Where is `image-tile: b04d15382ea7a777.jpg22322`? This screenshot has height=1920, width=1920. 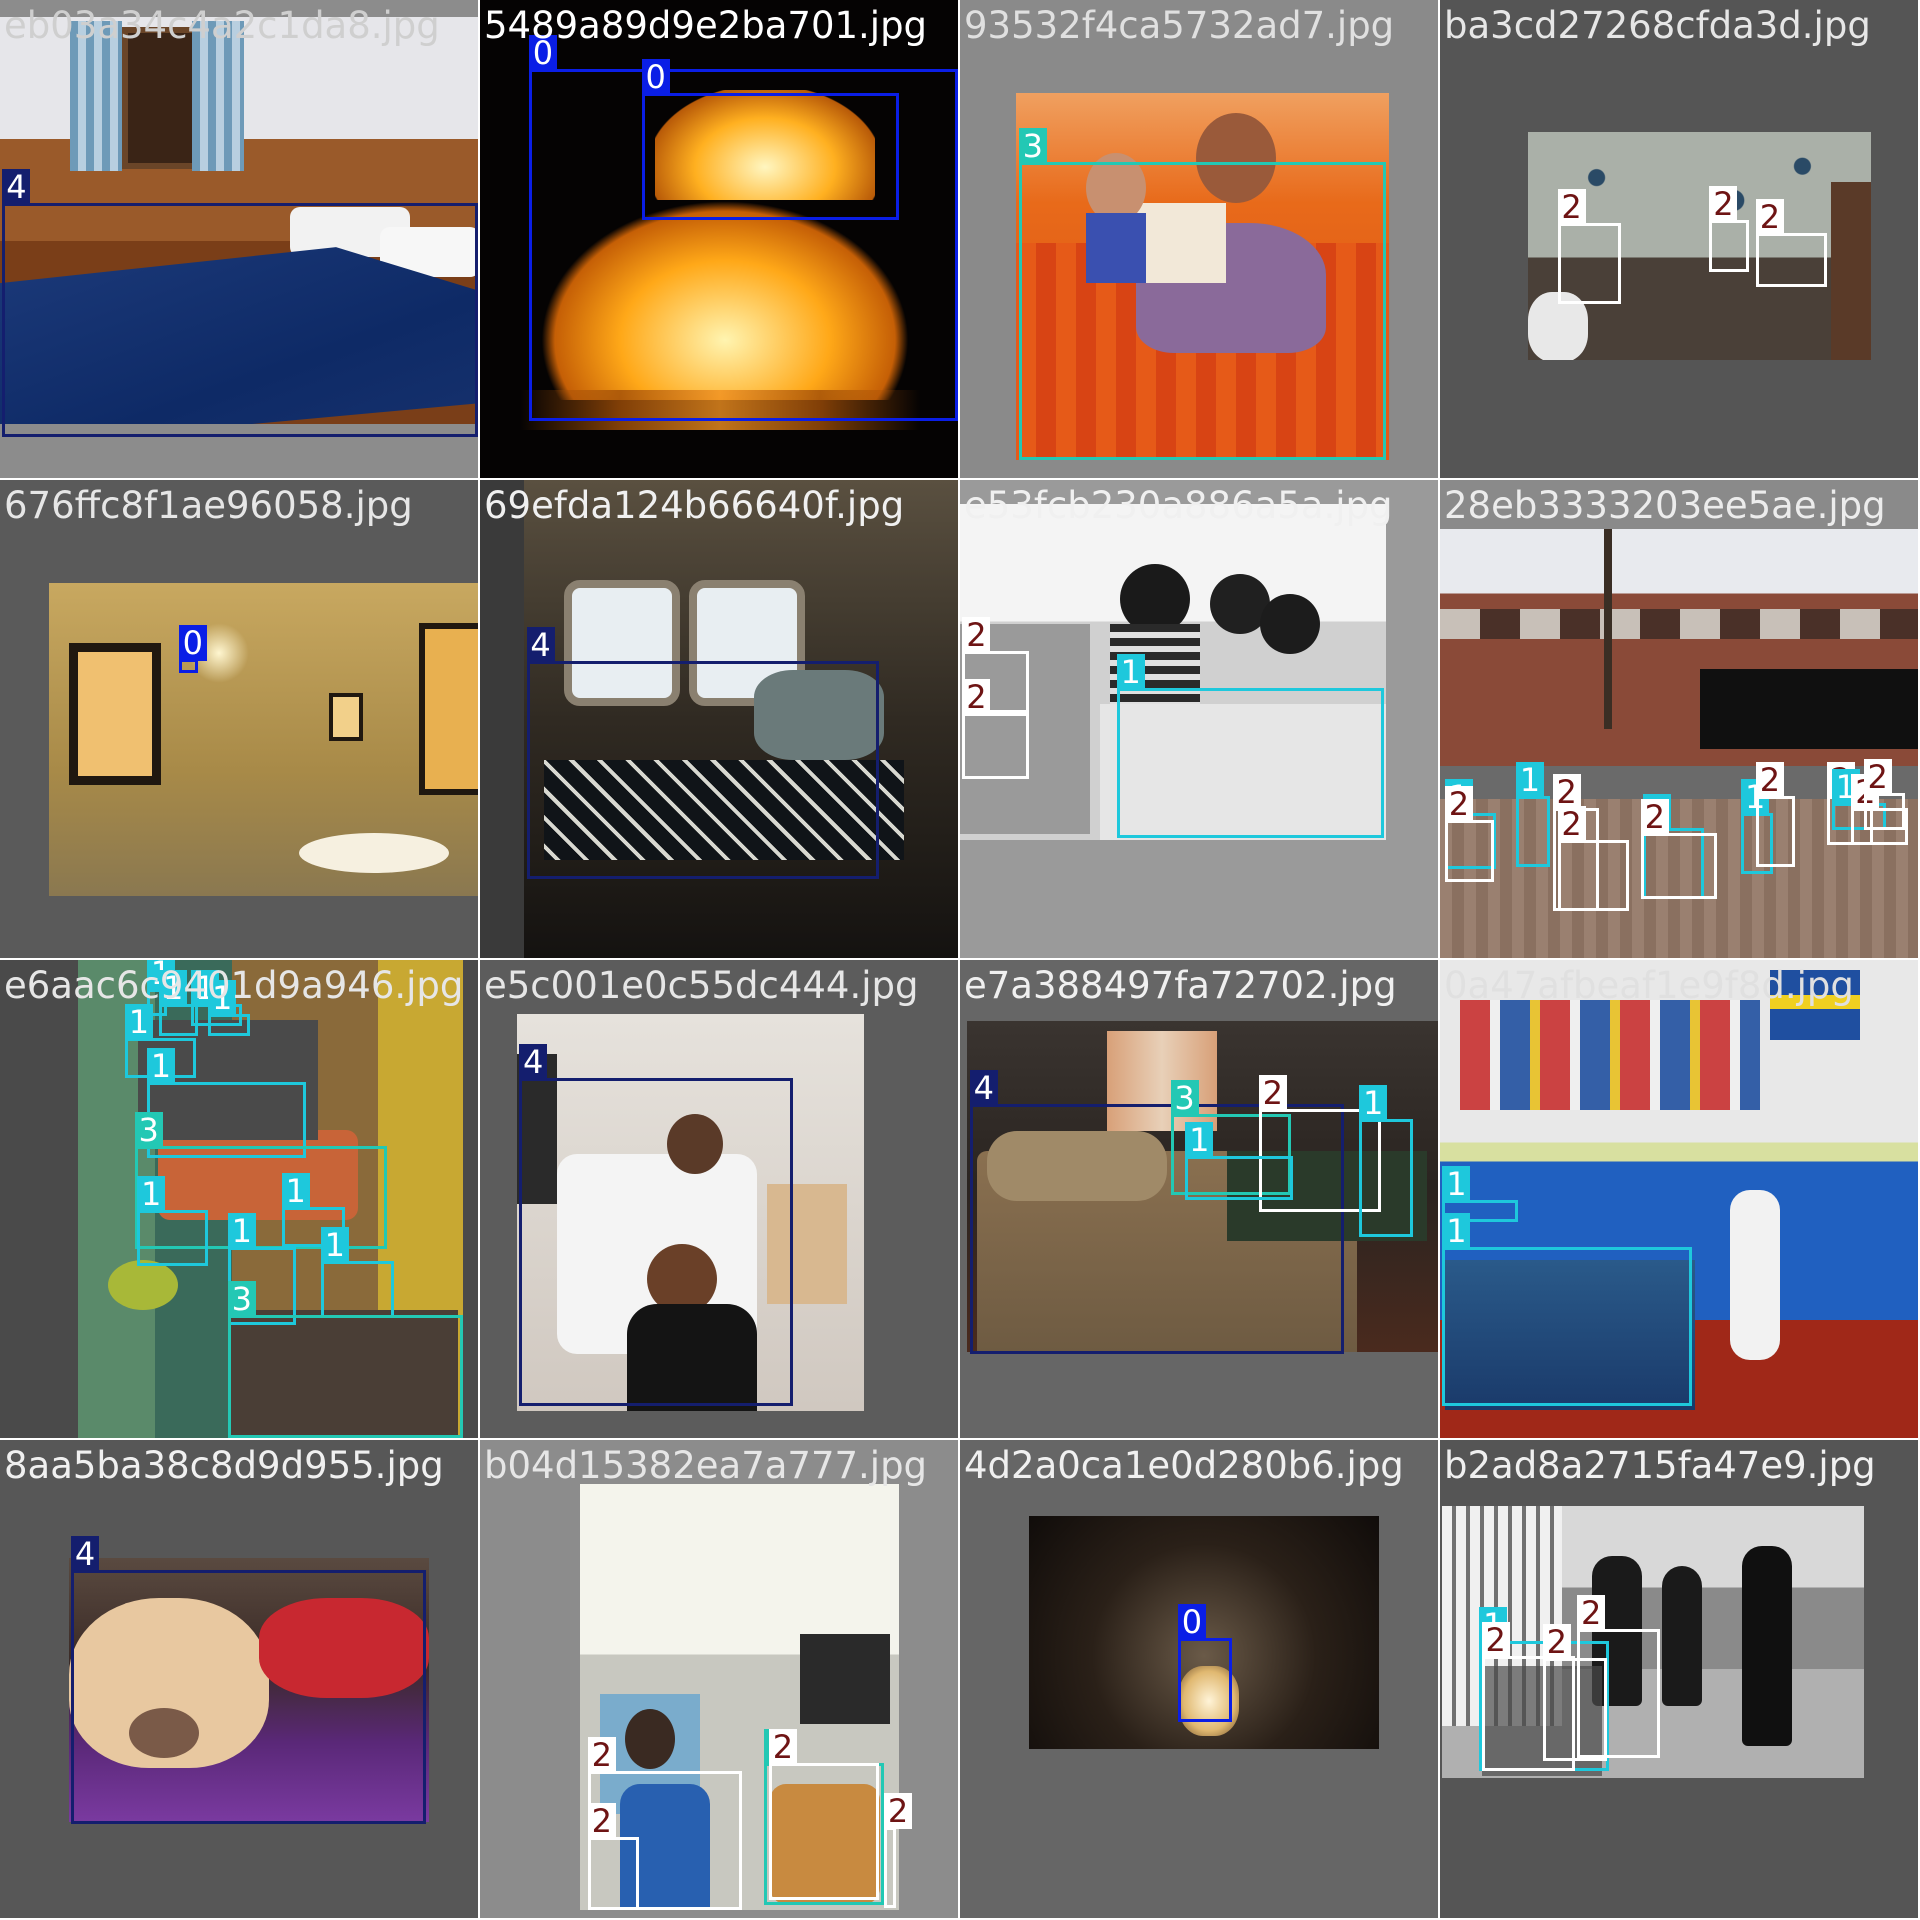
image-tile: b04d15382ea7a777.jpg22322 is located at coordinates (719, 1679).